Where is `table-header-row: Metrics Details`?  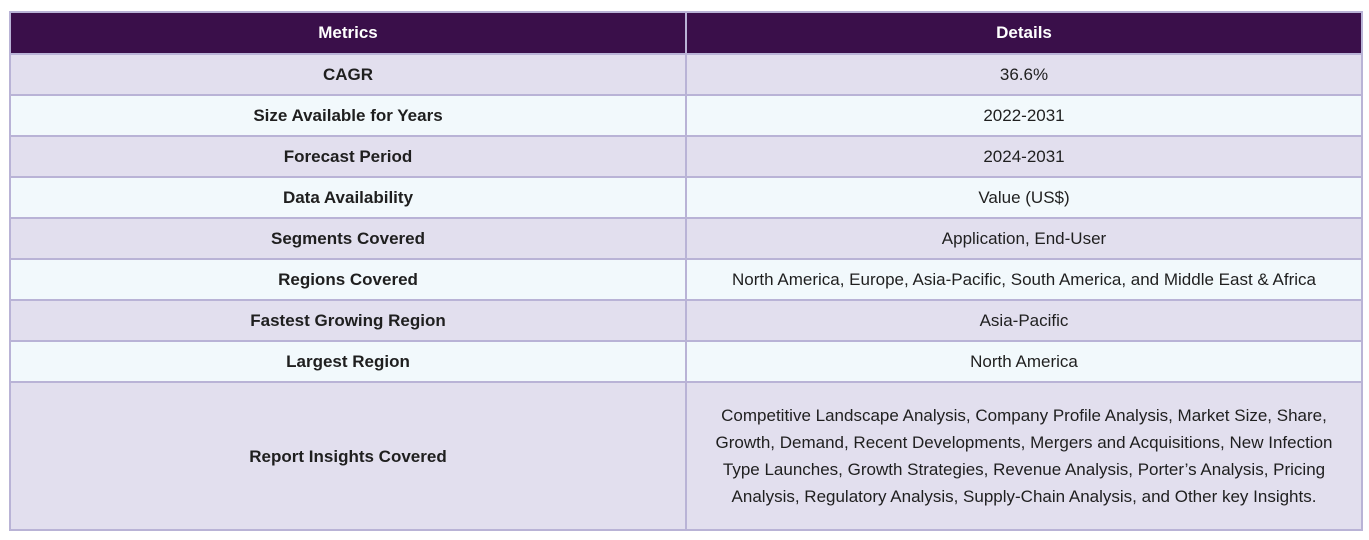 table-header-row: Metrics Details is located at coordinates (686, 33).